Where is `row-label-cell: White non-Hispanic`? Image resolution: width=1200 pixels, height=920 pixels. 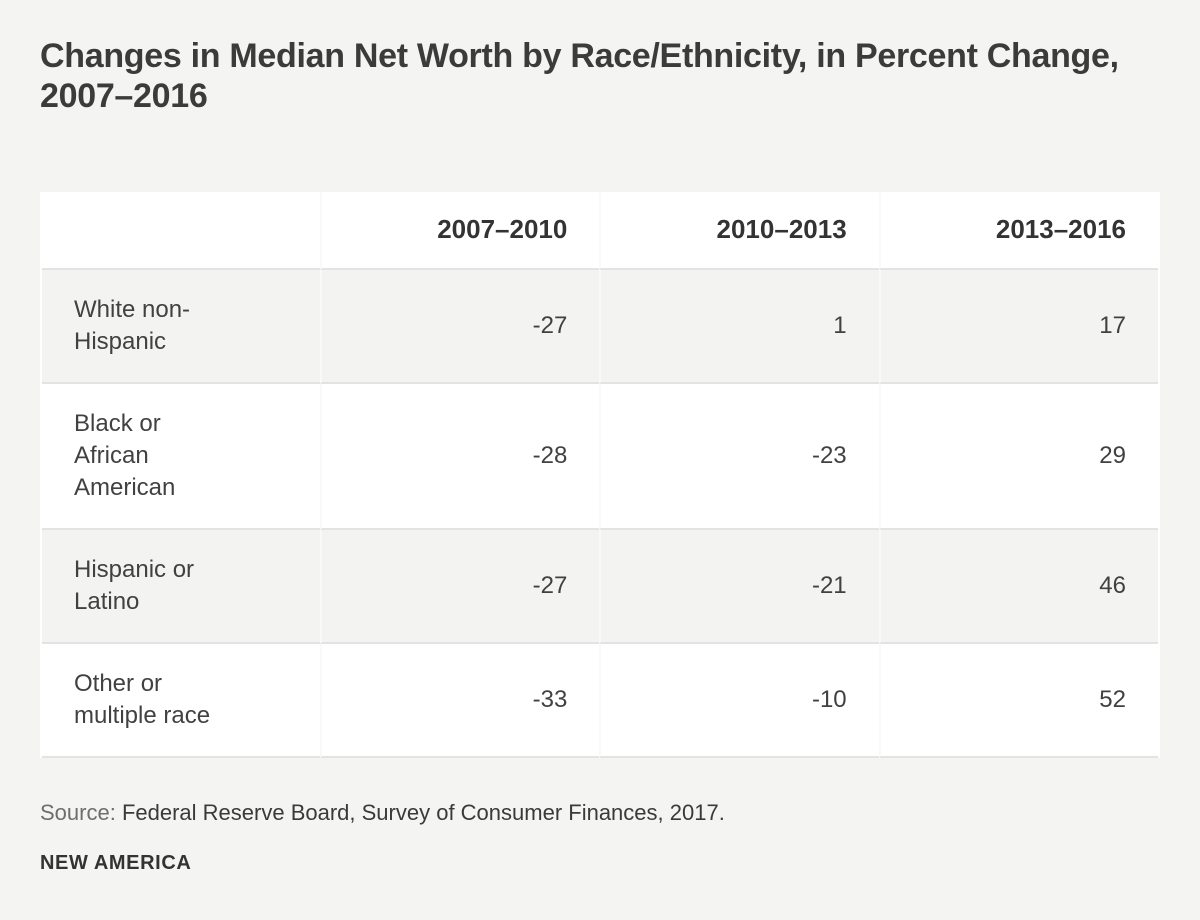 row-label-cell: White non-Hispanic is located at coordinates (181, 327).